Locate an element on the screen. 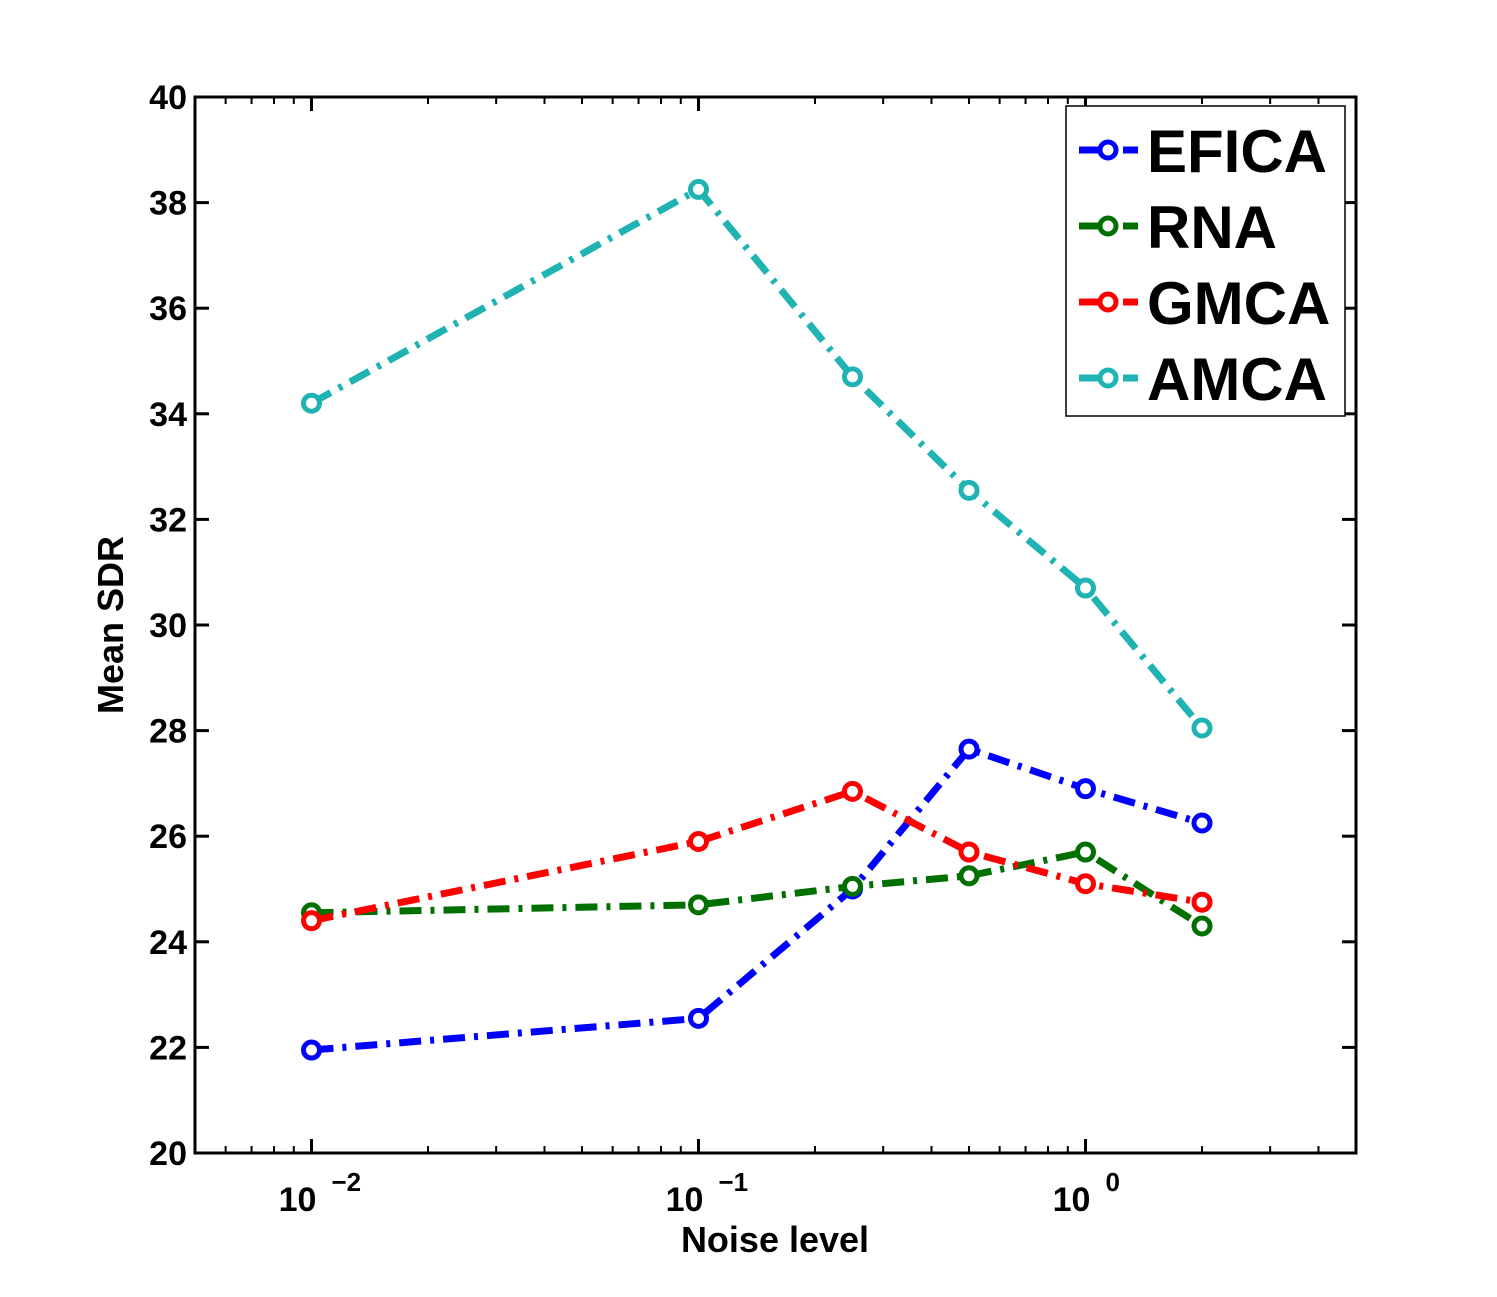 The width and height of the screenshot is (1497, 1297). y-tick-label: 24 is located at coordinates (168, 943).